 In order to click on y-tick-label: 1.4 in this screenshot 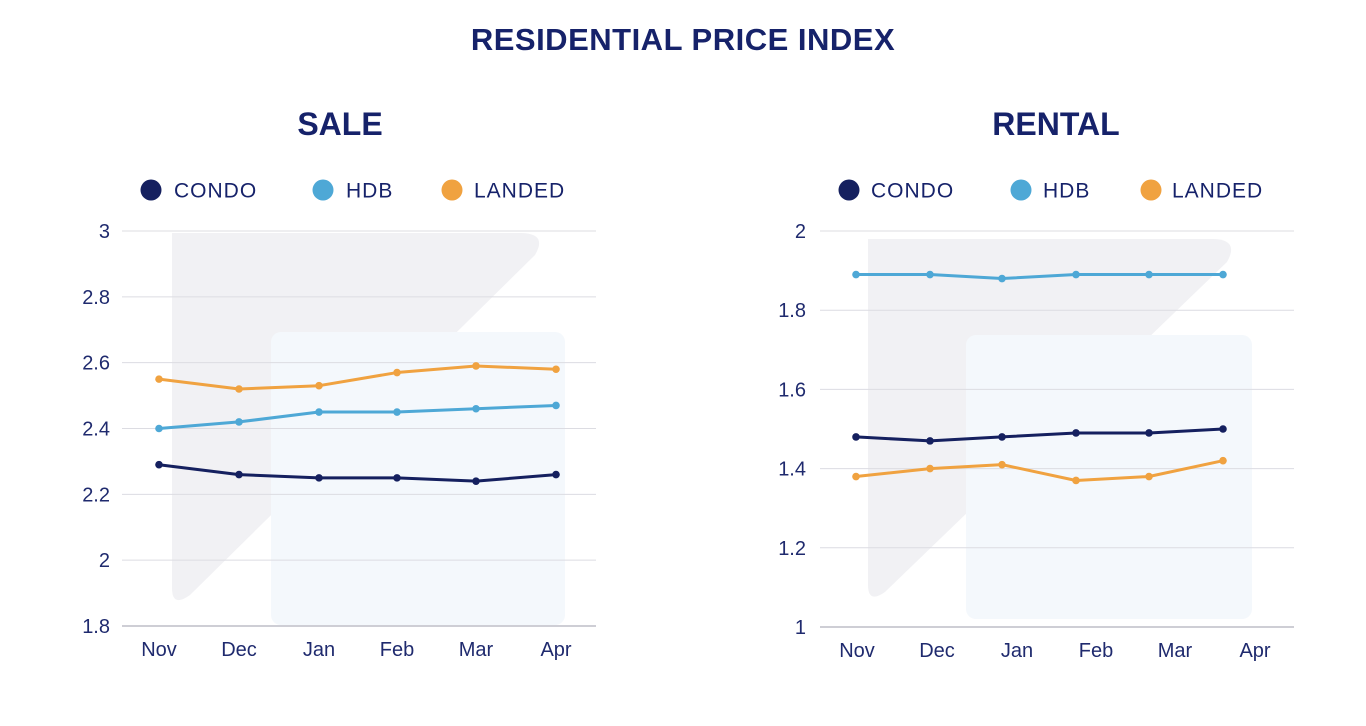, I will do `click(792, 470)`.